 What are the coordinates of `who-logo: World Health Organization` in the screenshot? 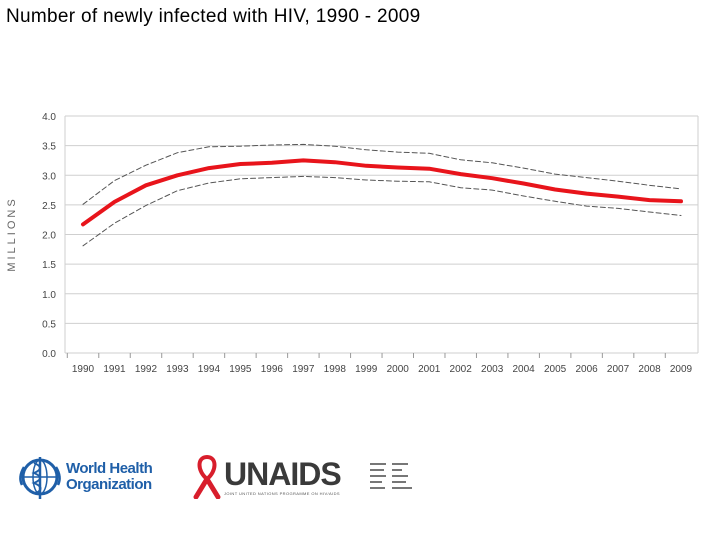 It's located at (86, 478).